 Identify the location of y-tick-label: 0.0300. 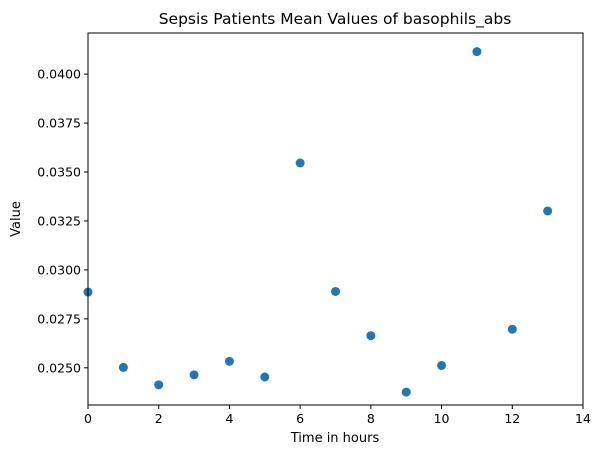
(59, 269).